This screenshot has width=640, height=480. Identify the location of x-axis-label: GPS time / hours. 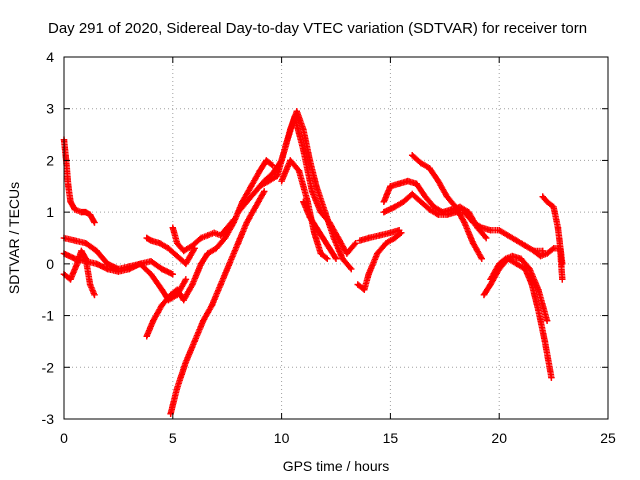
(336, 466).